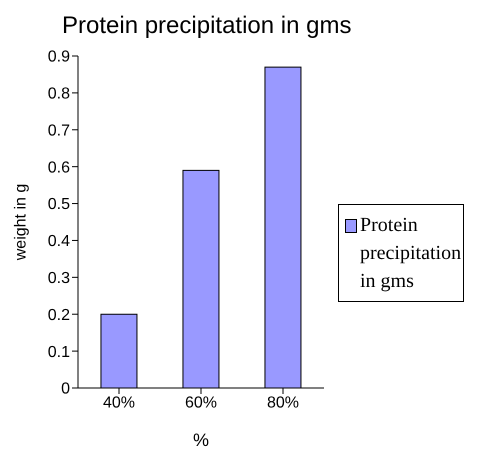 The height and width of the screenshot is (466, 482). What do you see at coordinates (283, 403) in the screenshot?
I see `x-tick-label: 80%` at bounding box center [283, 403].